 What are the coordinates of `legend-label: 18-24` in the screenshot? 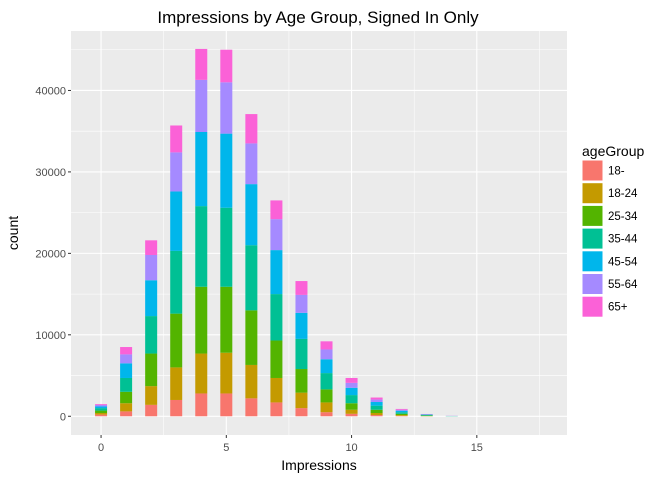 It's located at (623, 194).